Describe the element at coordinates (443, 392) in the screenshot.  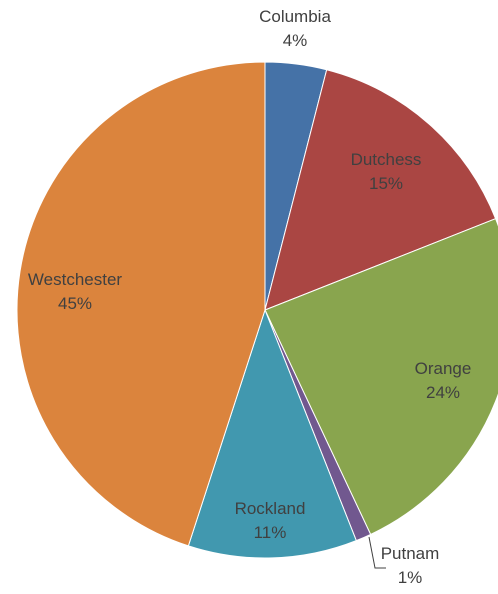
I see `slice-value-label: 24%` at that location.